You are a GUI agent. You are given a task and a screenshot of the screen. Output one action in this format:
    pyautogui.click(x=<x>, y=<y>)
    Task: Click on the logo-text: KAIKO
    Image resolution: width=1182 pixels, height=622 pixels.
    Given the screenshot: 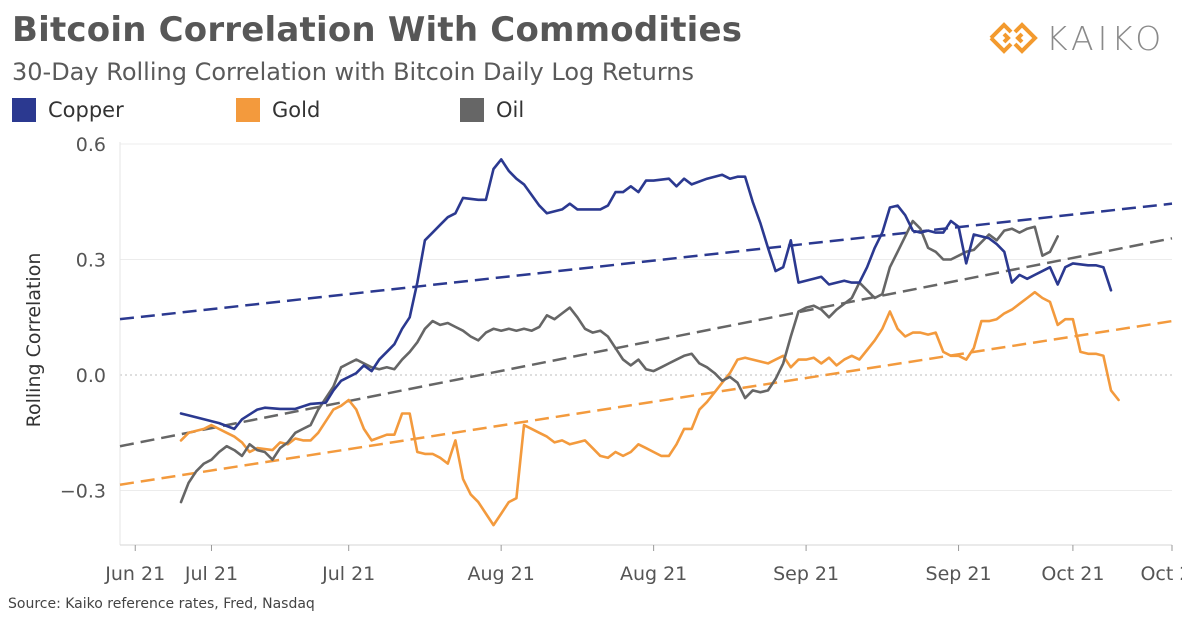 What is the action you would take?
    pyautogui.click(x=1106, y=38)
    